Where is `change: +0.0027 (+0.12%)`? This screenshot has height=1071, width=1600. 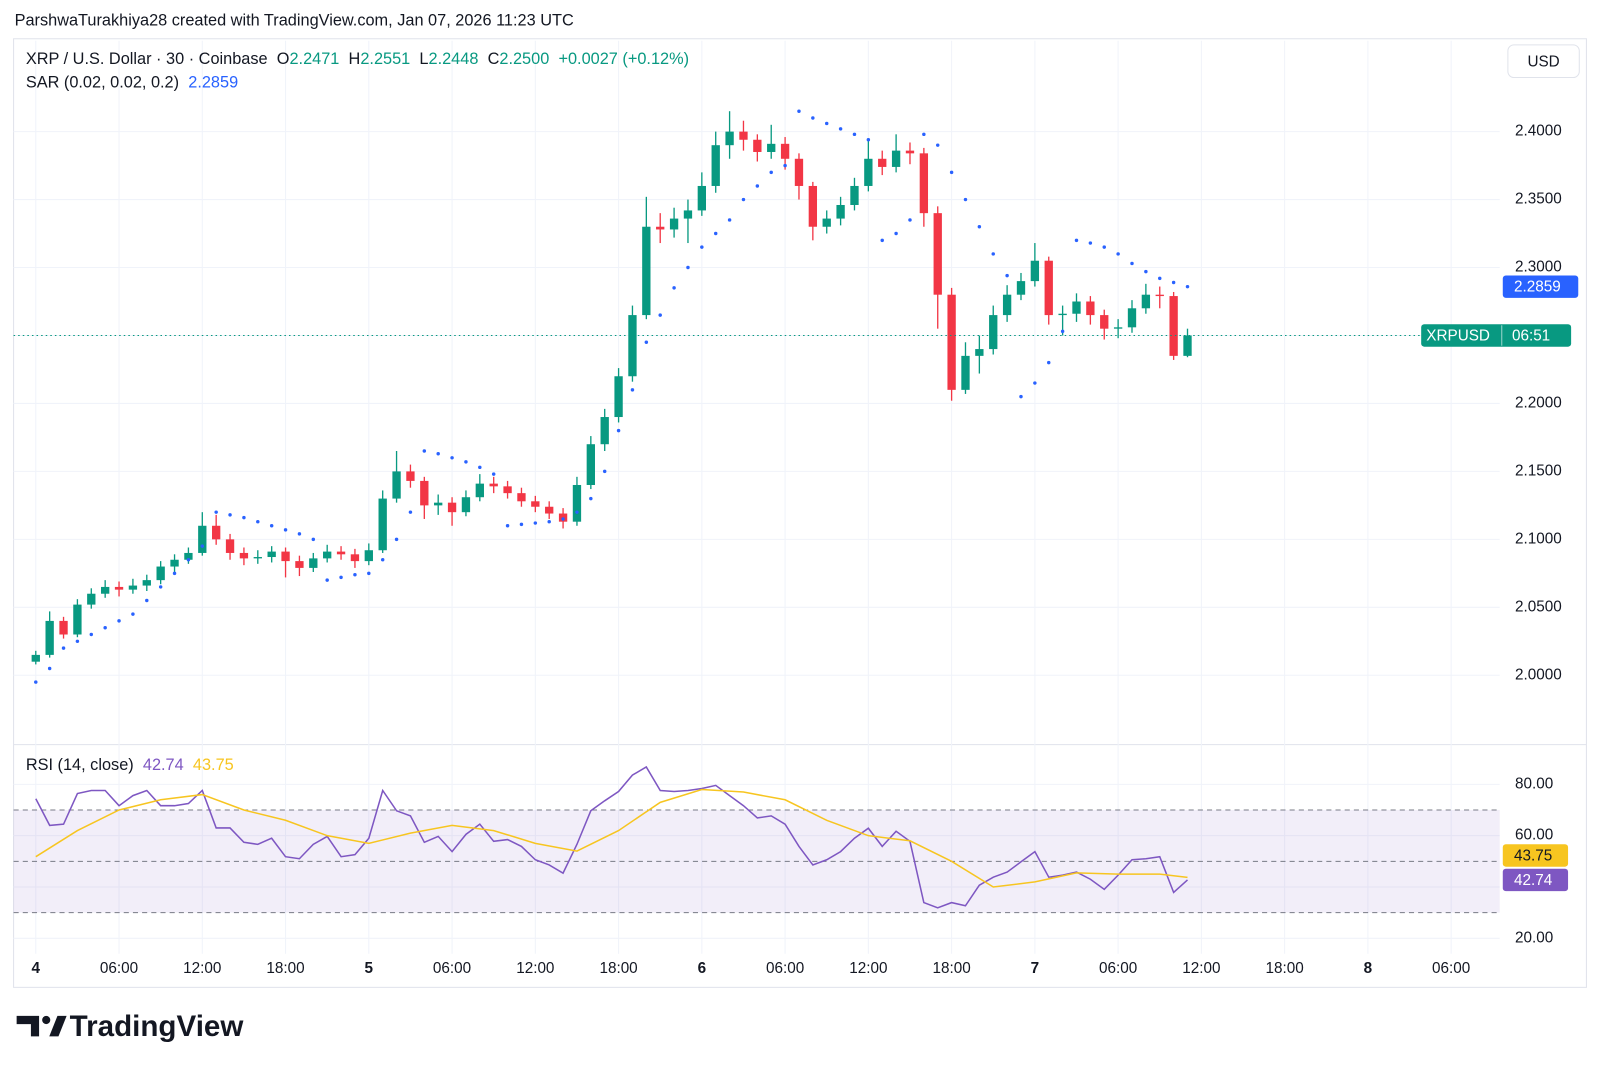 change: +0.0027 (+0.12%) is located at coordinates (623, 59).